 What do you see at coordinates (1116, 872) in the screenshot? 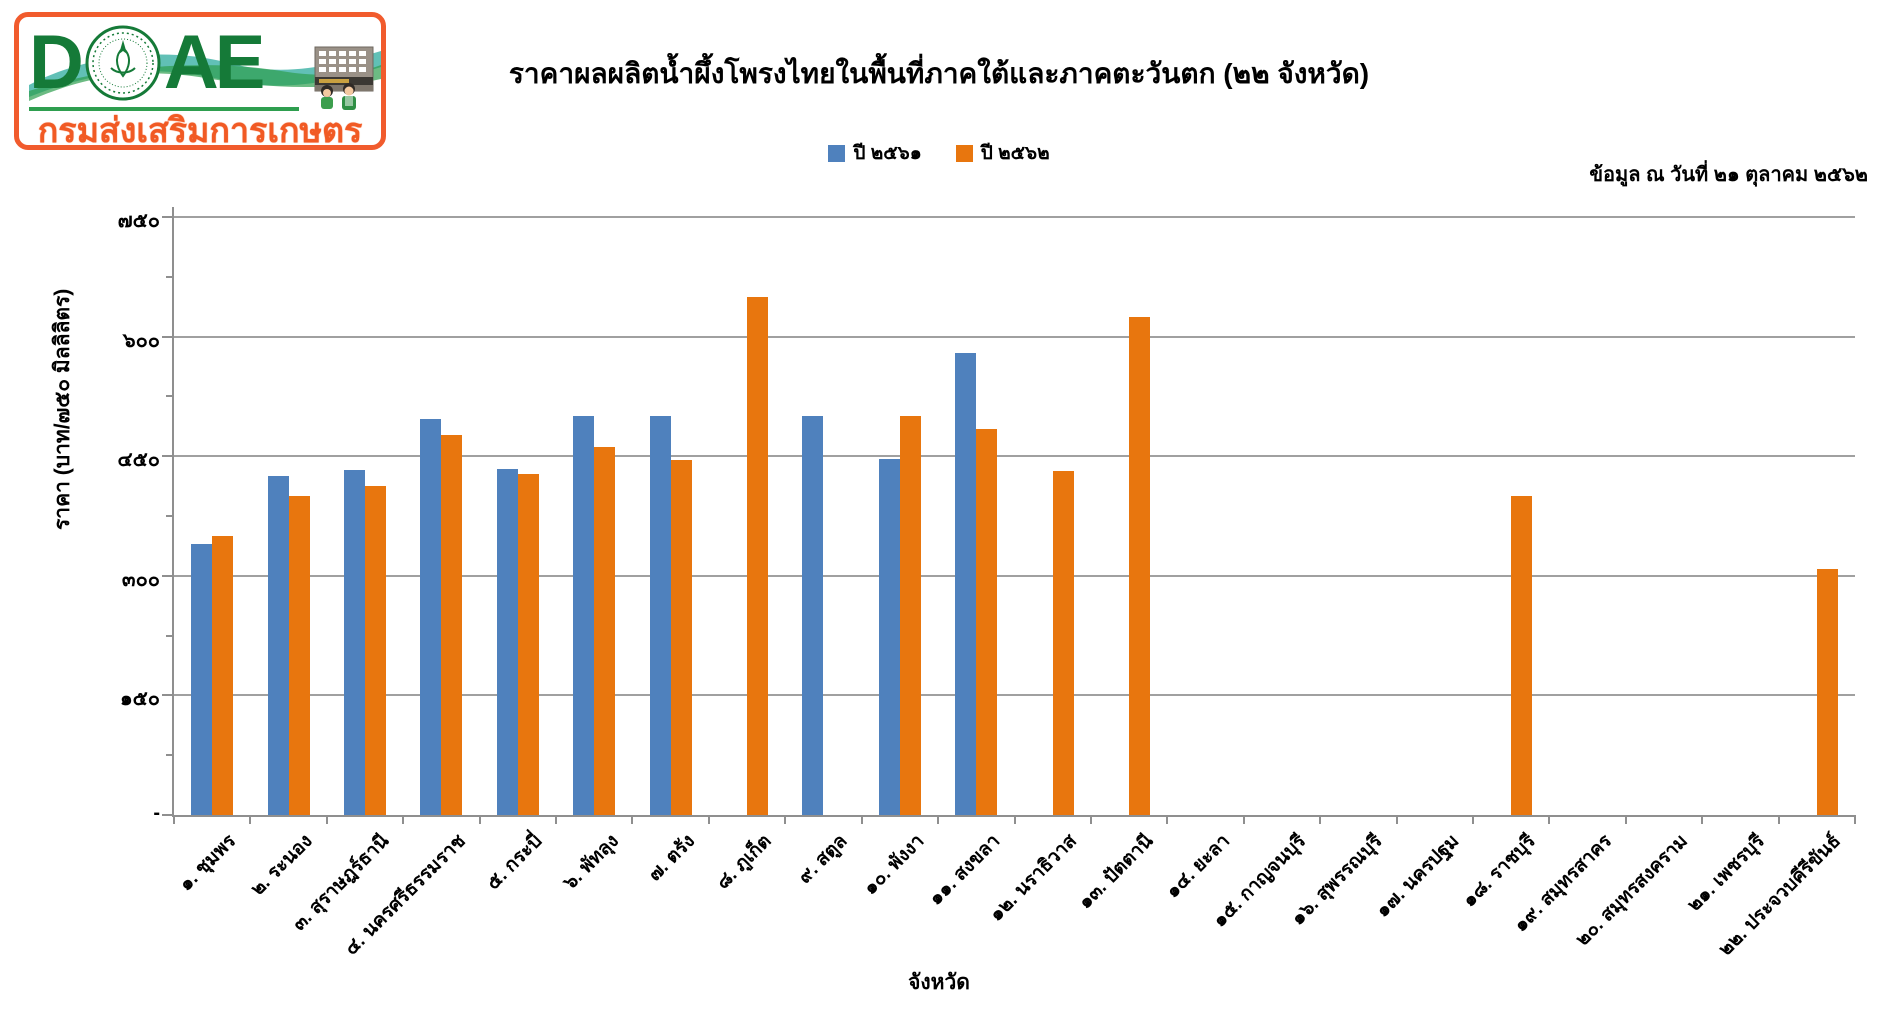
I see `x-category-label-13: ๑๓. ปัตตานี` at bounding box center [1116, 872].